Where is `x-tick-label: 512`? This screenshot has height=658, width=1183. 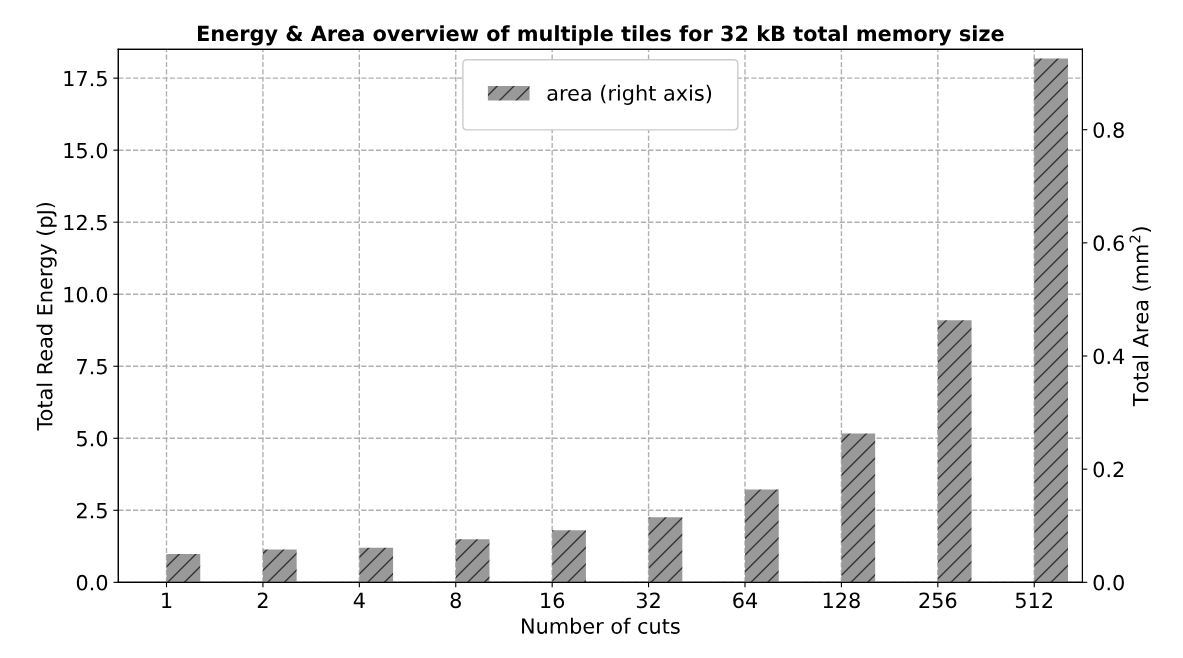
x-tick-label: 512 is located at coordinates (1034, 600).